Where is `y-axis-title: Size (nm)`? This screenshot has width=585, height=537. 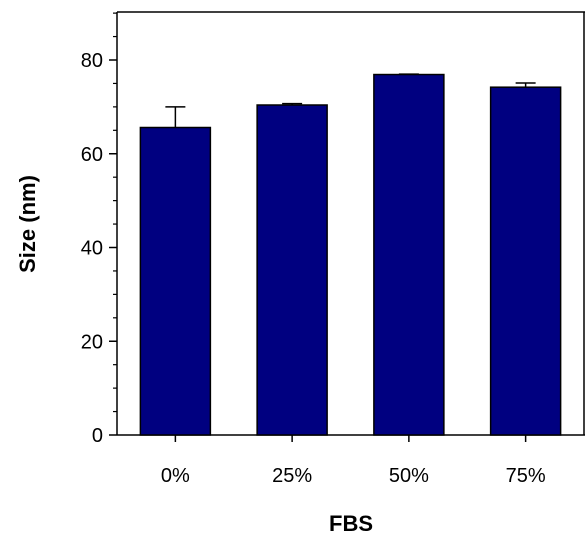
y-axis-title: Size (nm) is located at coordinates (27, 224).